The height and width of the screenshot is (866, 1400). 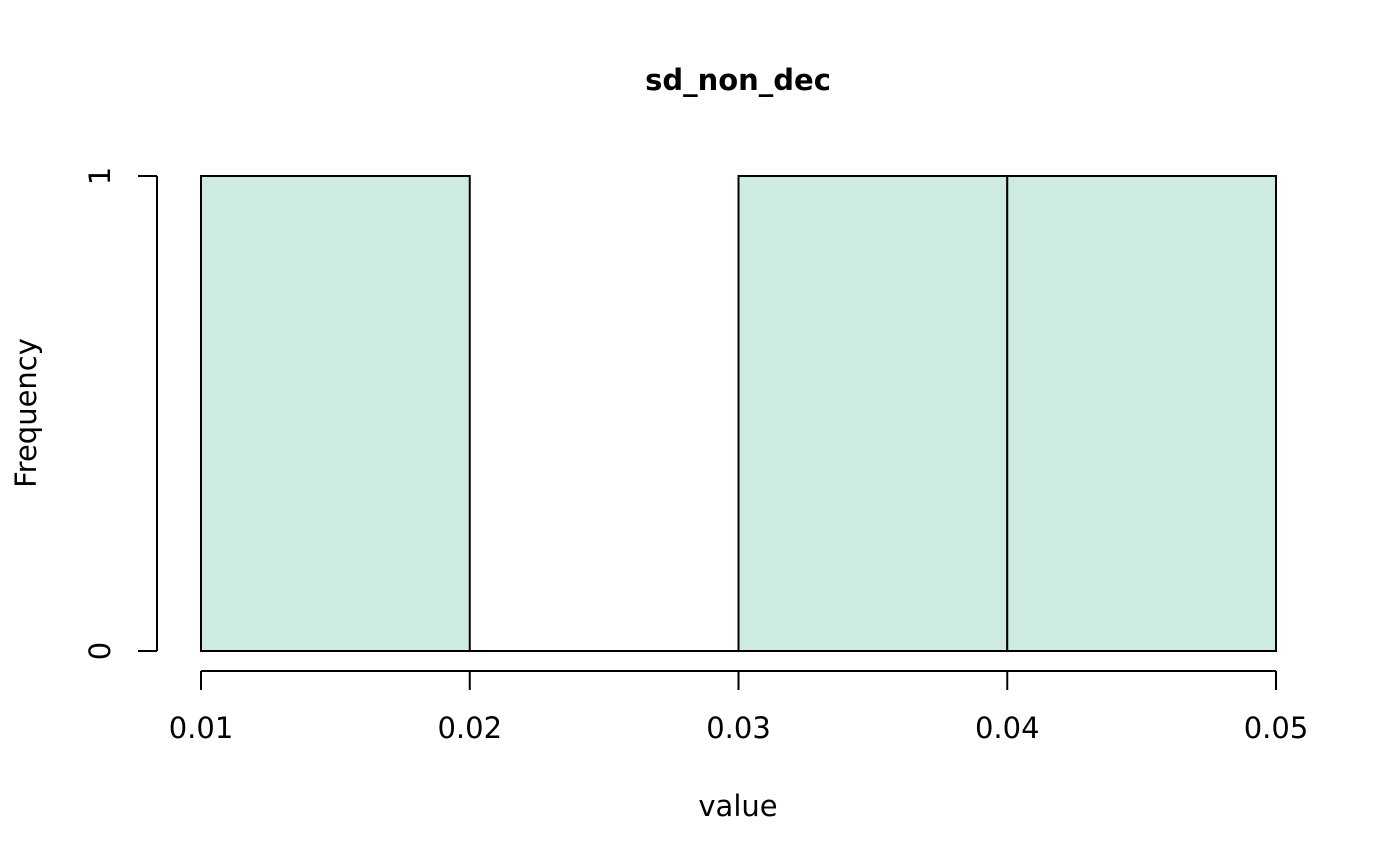 I want to click on x-tick-label-0: 0.01, so click(x=201, y=728).